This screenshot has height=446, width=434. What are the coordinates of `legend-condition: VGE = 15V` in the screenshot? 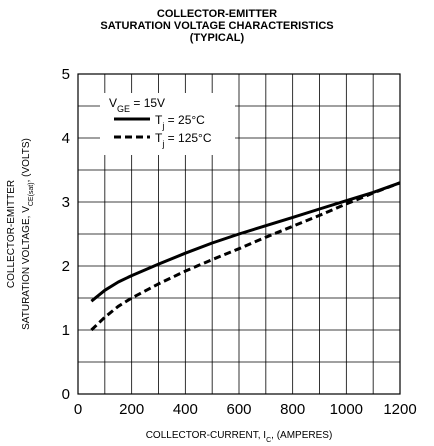 It's located at (137, 105).